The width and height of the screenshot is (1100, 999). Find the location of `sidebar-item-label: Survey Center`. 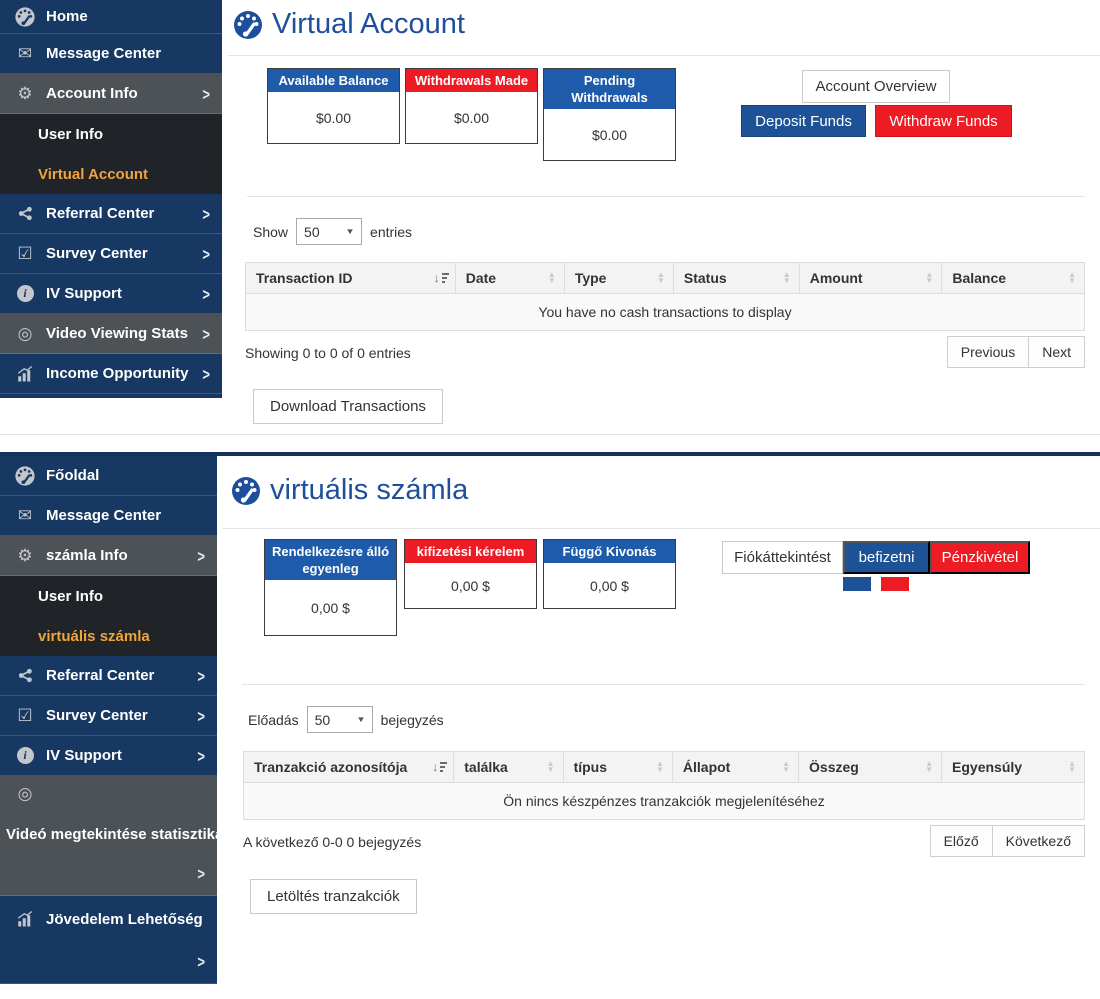

sidebar-item-label: Survey Center is located at coordinates (97, 715).